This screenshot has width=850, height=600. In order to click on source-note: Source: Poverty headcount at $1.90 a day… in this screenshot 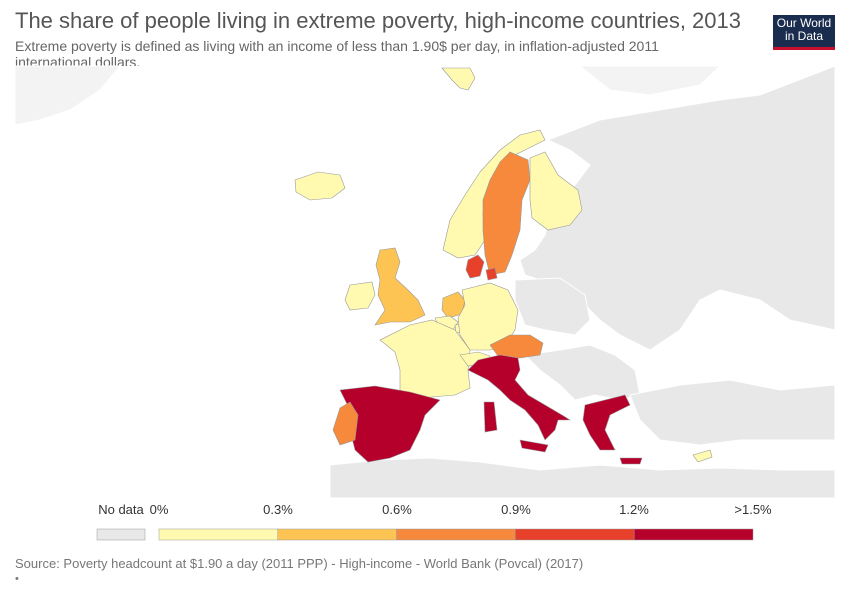, I will do `click(299, 563)`.